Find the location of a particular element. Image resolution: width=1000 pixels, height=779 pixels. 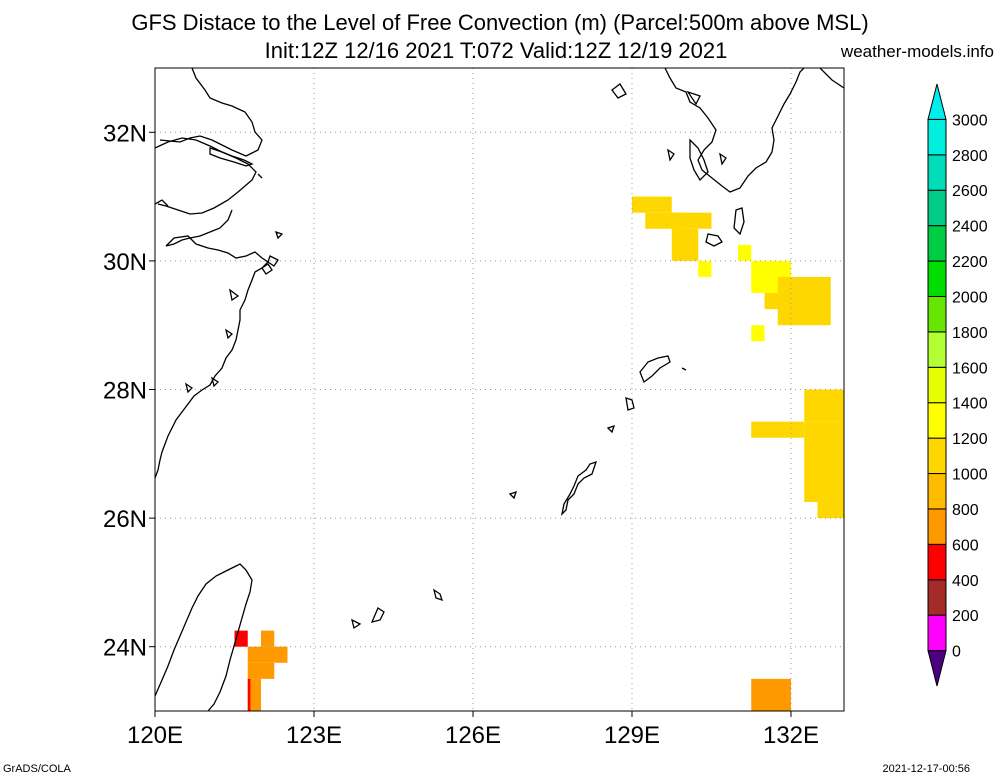

coastline-kyushu-inner is located at coordinates (706, 136).